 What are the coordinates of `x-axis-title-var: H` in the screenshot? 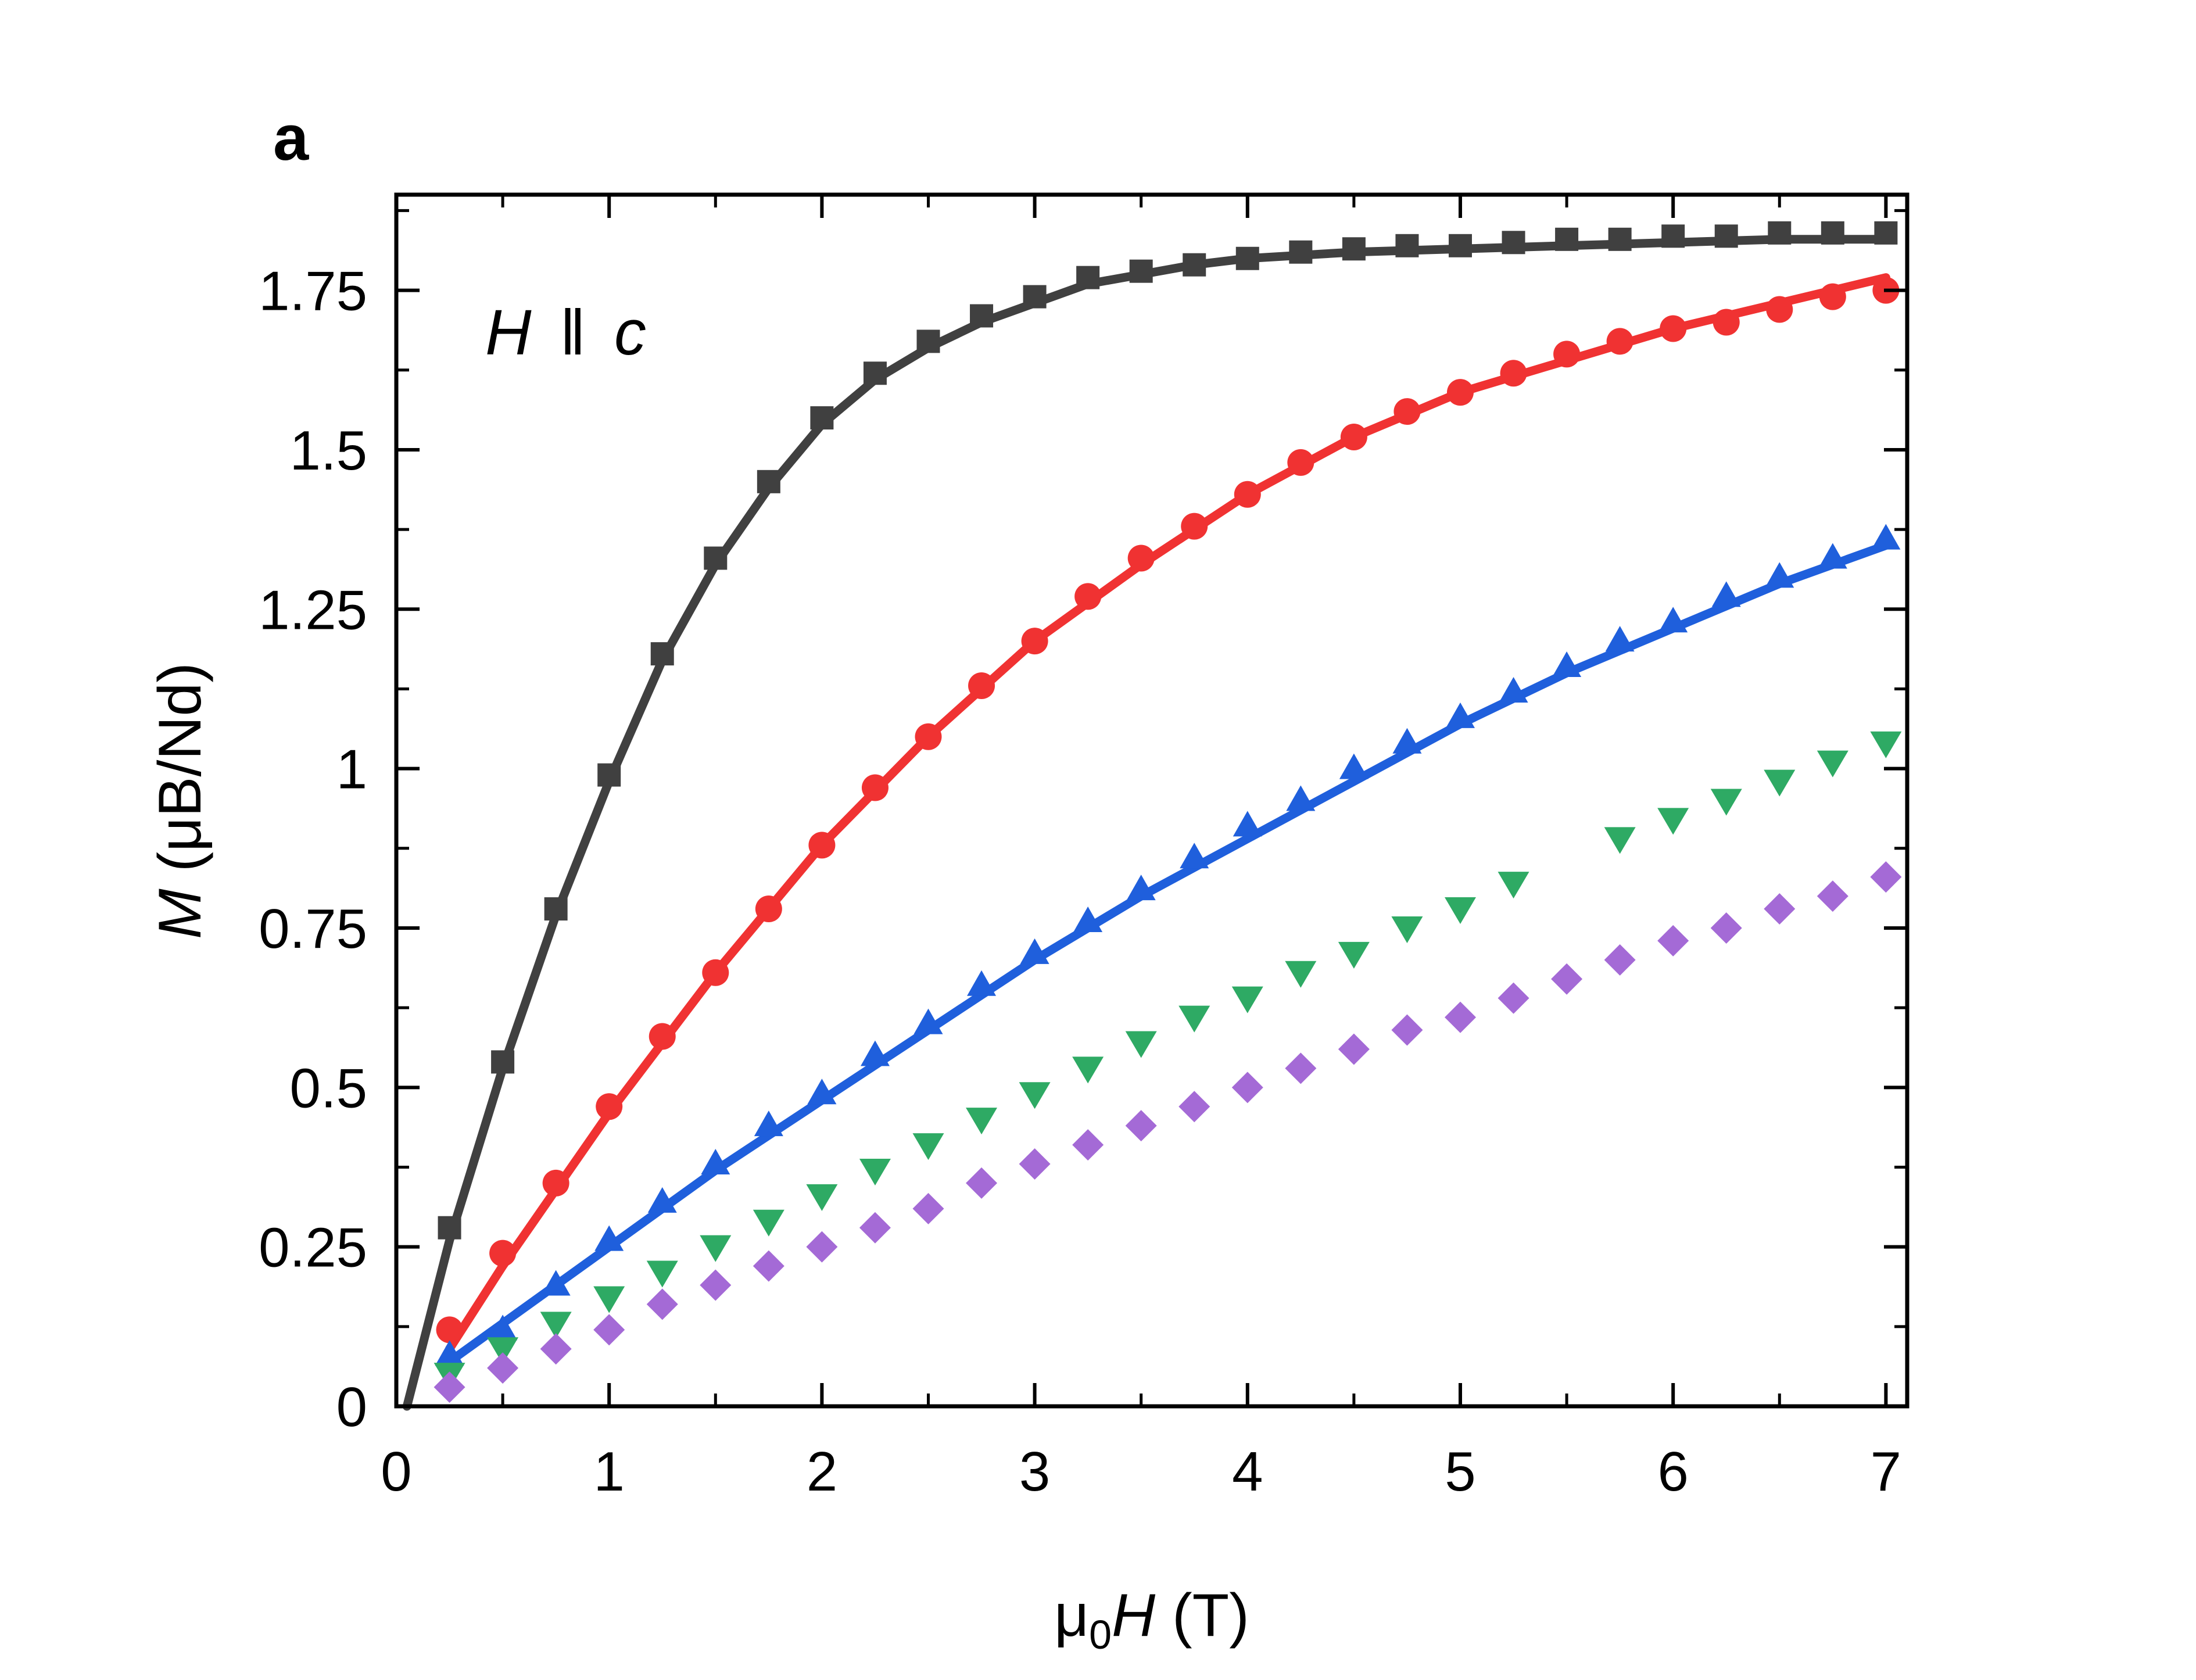 It's located at (1134, 1615).